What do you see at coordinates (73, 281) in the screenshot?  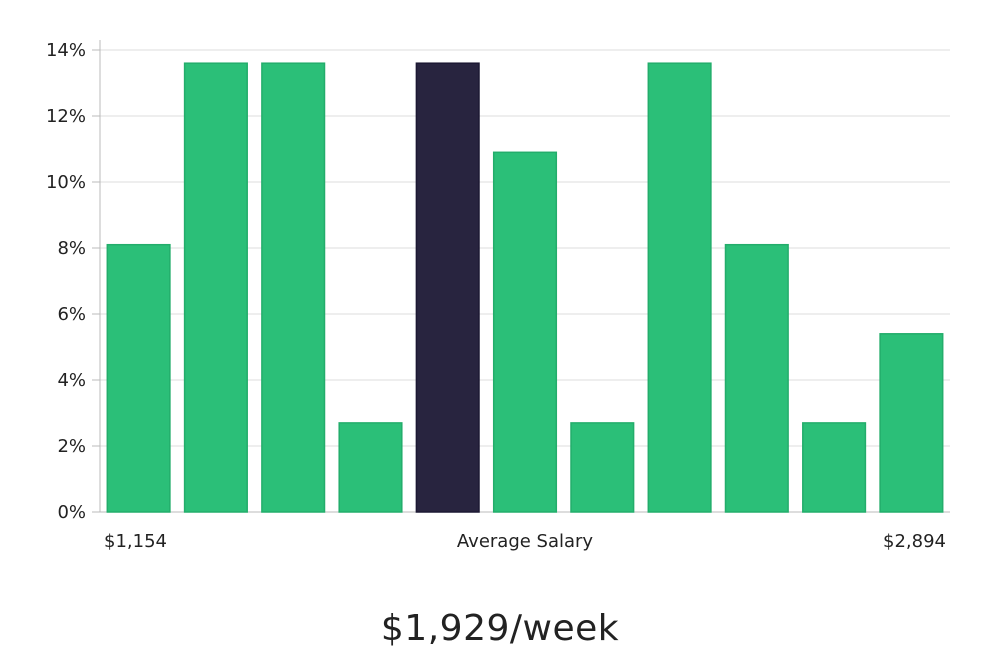 I see `y-axis-ticks: 0% 2% 4% 6% 8% 10% 12% 14%` at bounding box center [73, 281].